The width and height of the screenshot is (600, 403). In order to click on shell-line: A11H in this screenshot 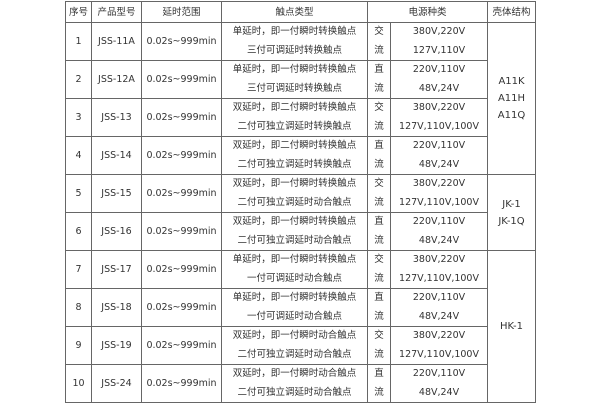, I will do `click(511, 98)`.